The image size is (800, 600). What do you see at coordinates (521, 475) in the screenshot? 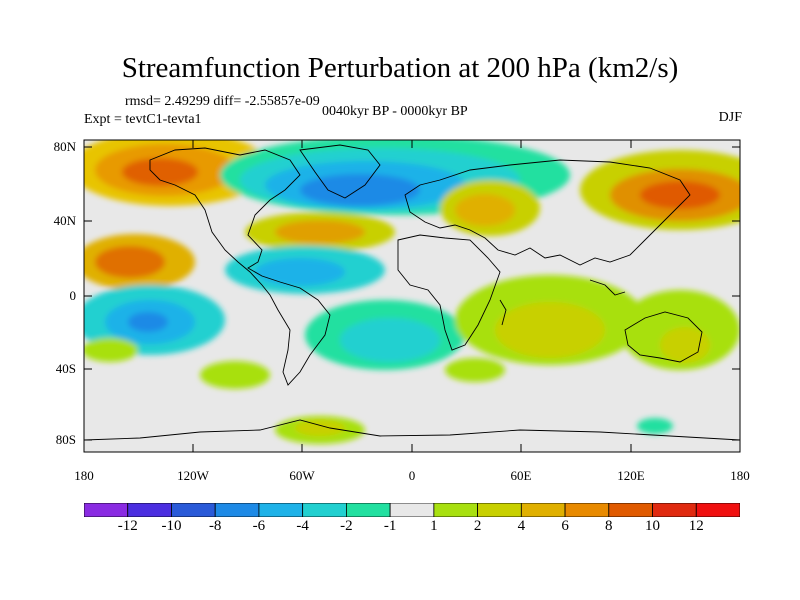
I see `lon-label-60e: 60E` at bounding box center [521, 475].